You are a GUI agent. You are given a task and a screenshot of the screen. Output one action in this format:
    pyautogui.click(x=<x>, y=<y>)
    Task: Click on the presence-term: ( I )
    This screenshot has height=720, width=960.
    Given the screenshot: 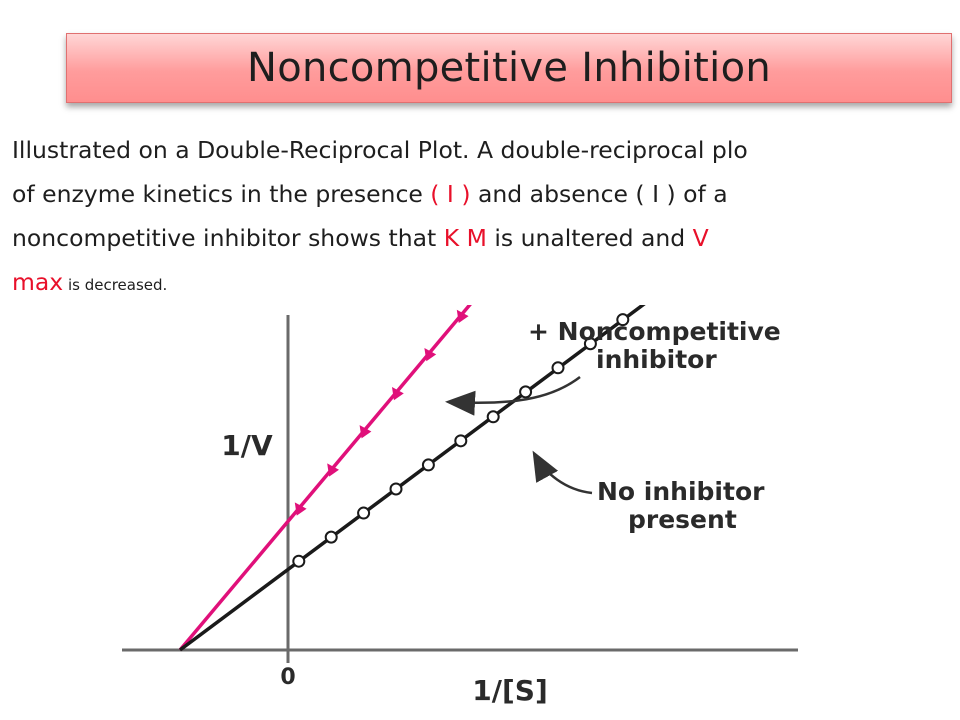 What is the action you would take?
    pyautogui.click(x=450, y=194)
    